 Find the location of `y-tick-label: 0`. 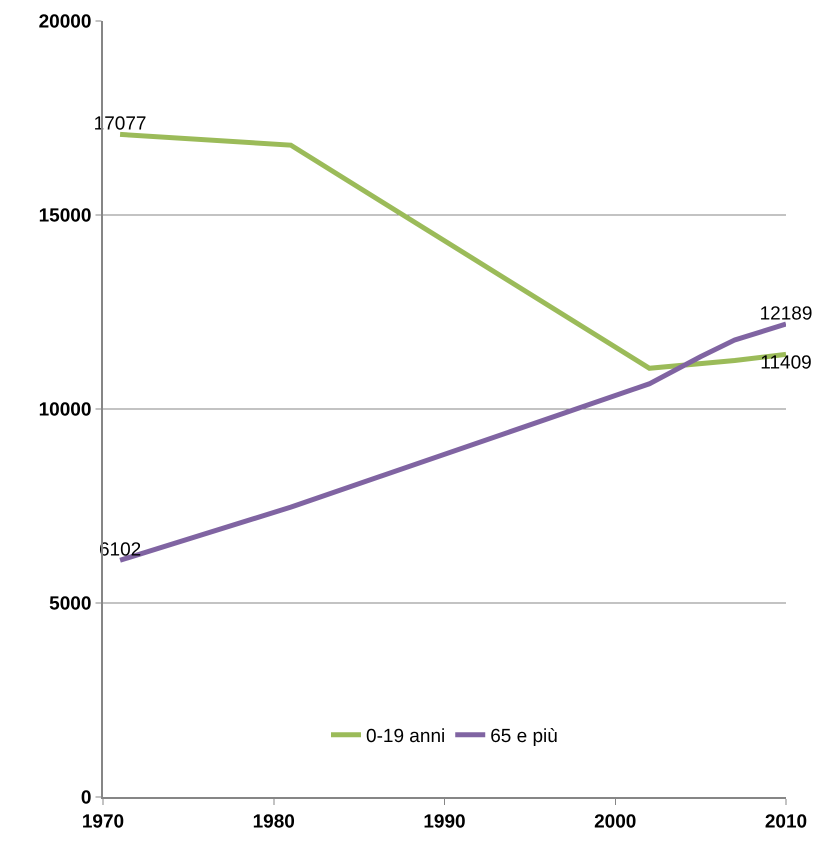

y-tick-label: 0 is located at coordinates (86, 798).